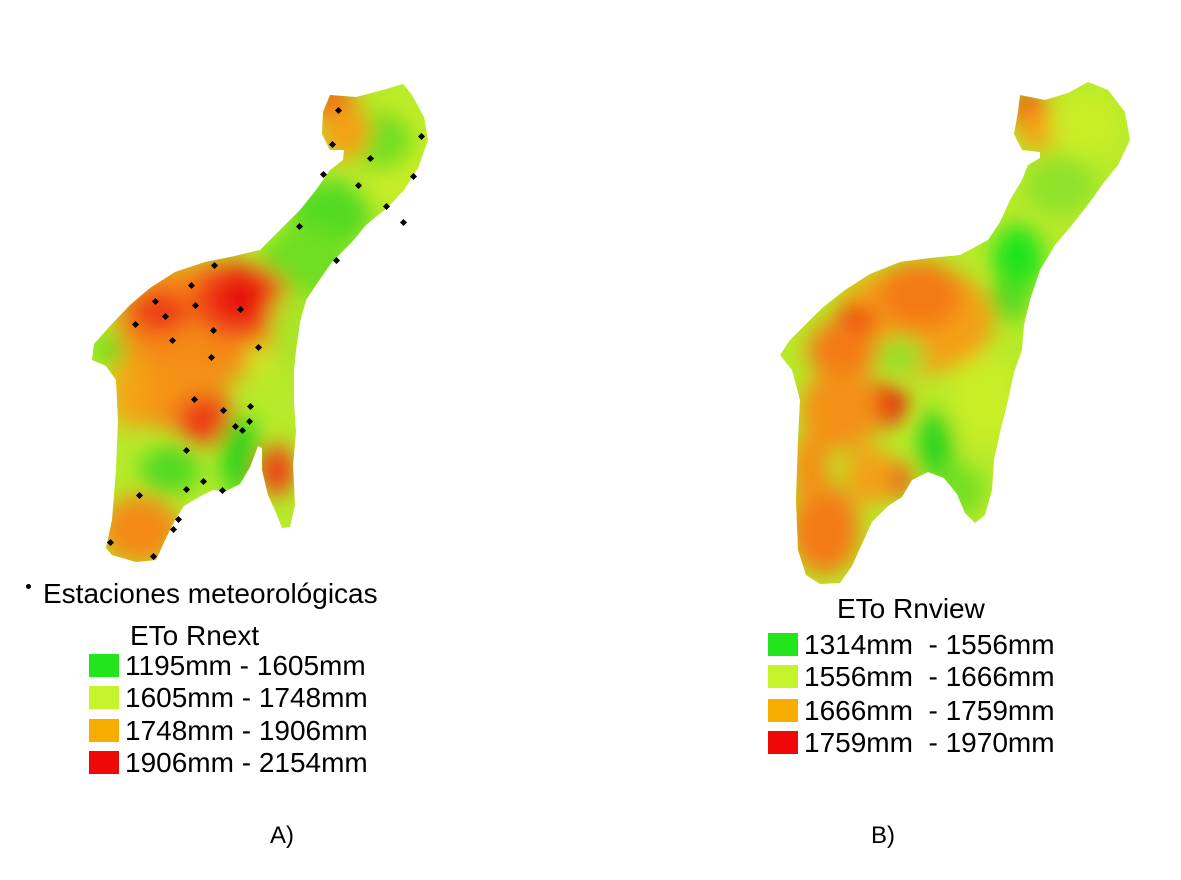 The width and height of the screenshot is (1181, 880). What do you see at coordinates (266, 333) in the screenshot?
I see `station-markers` at bounding box center [266, 333].